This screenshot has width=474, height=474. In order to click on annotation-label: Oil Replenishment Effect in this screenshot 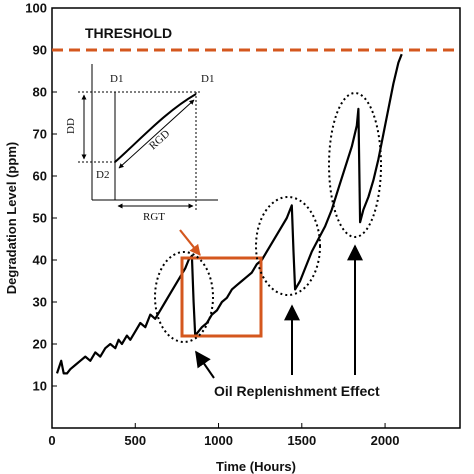, I will do `click(297, 391)`.